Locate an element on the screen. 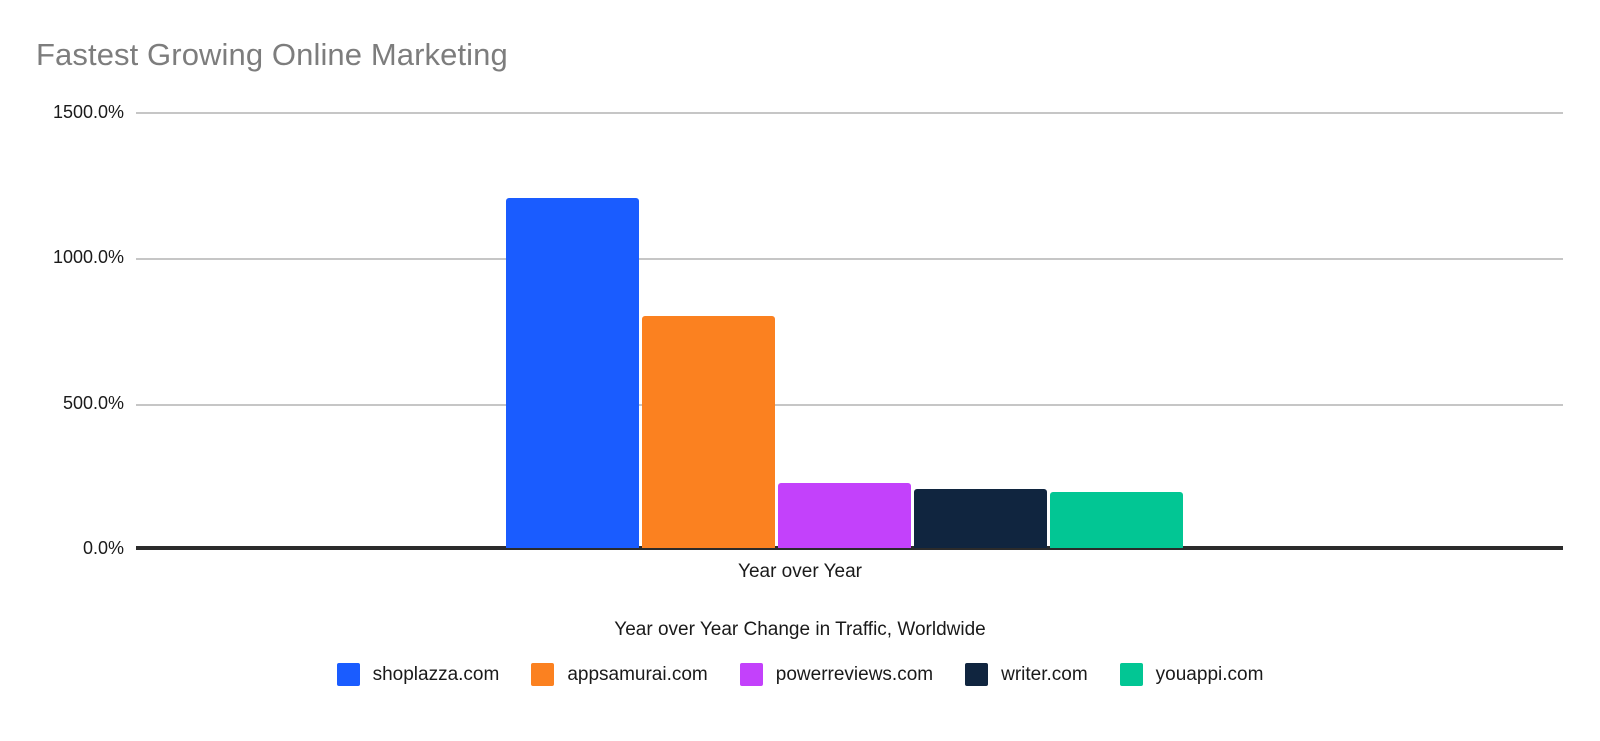 The height and width of the screenshot is (741, 1600). bar-shoplazza-com is located at coordinates (572, 373).